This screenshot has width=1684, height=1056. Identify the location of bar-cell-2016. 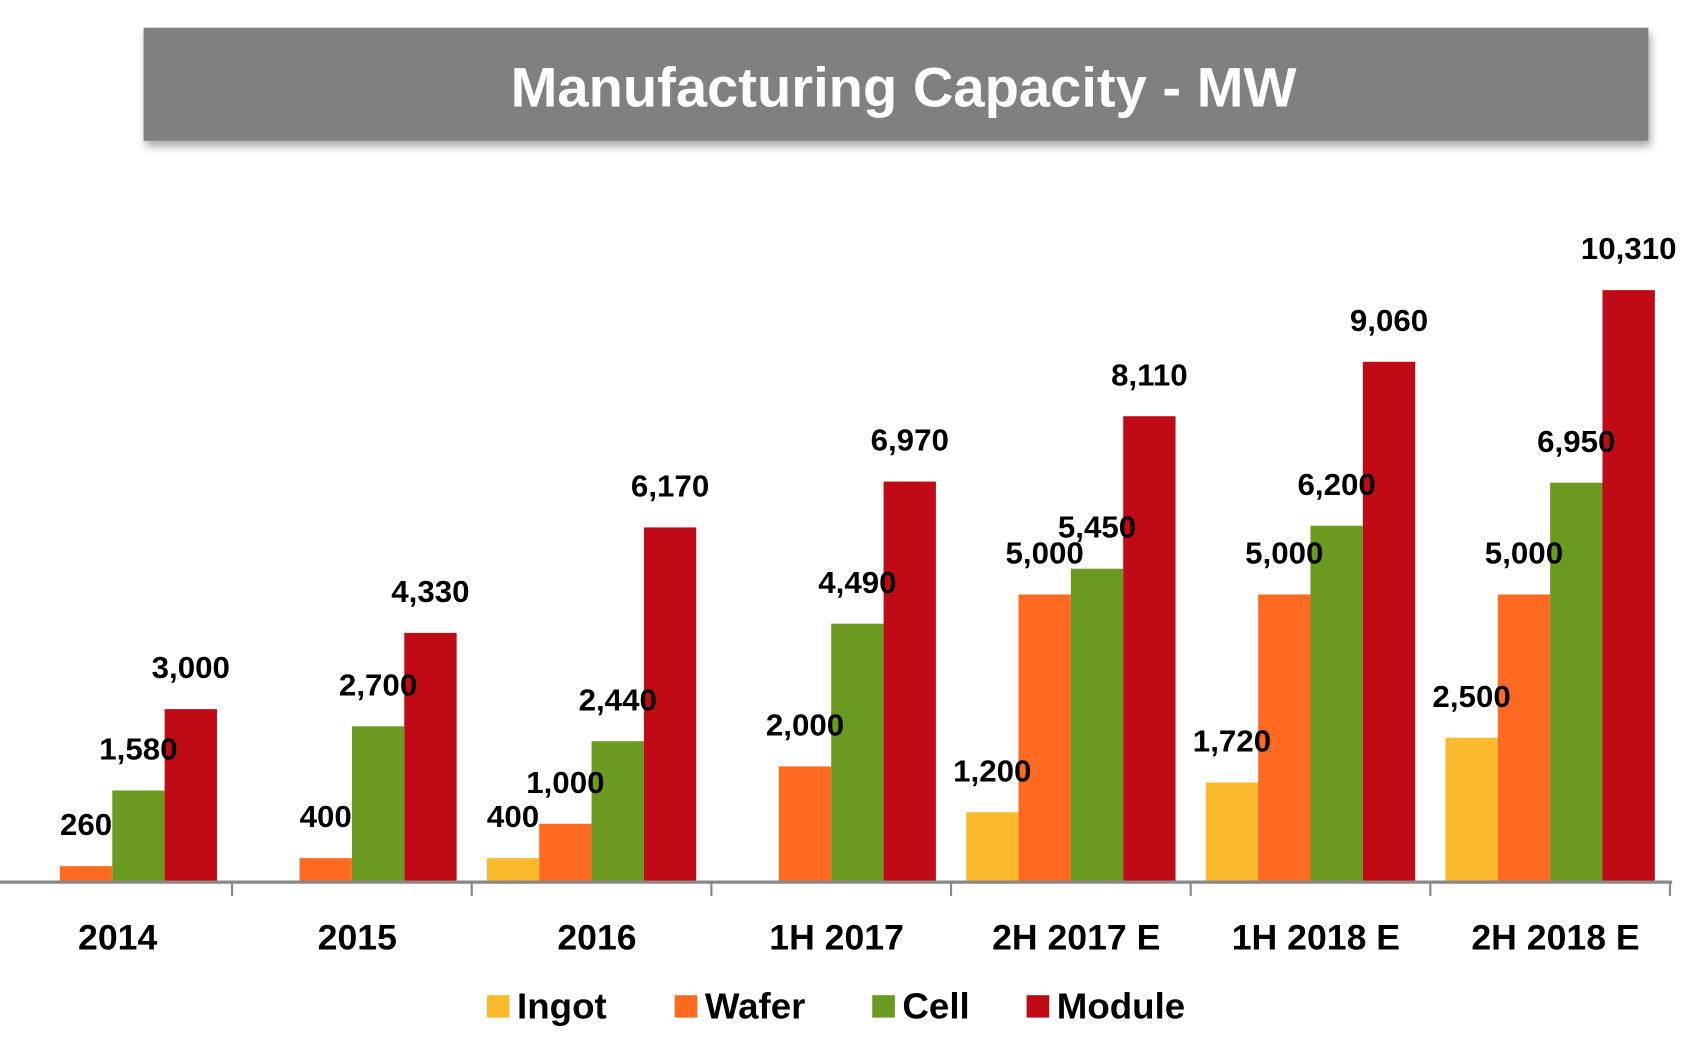
(617, 811).